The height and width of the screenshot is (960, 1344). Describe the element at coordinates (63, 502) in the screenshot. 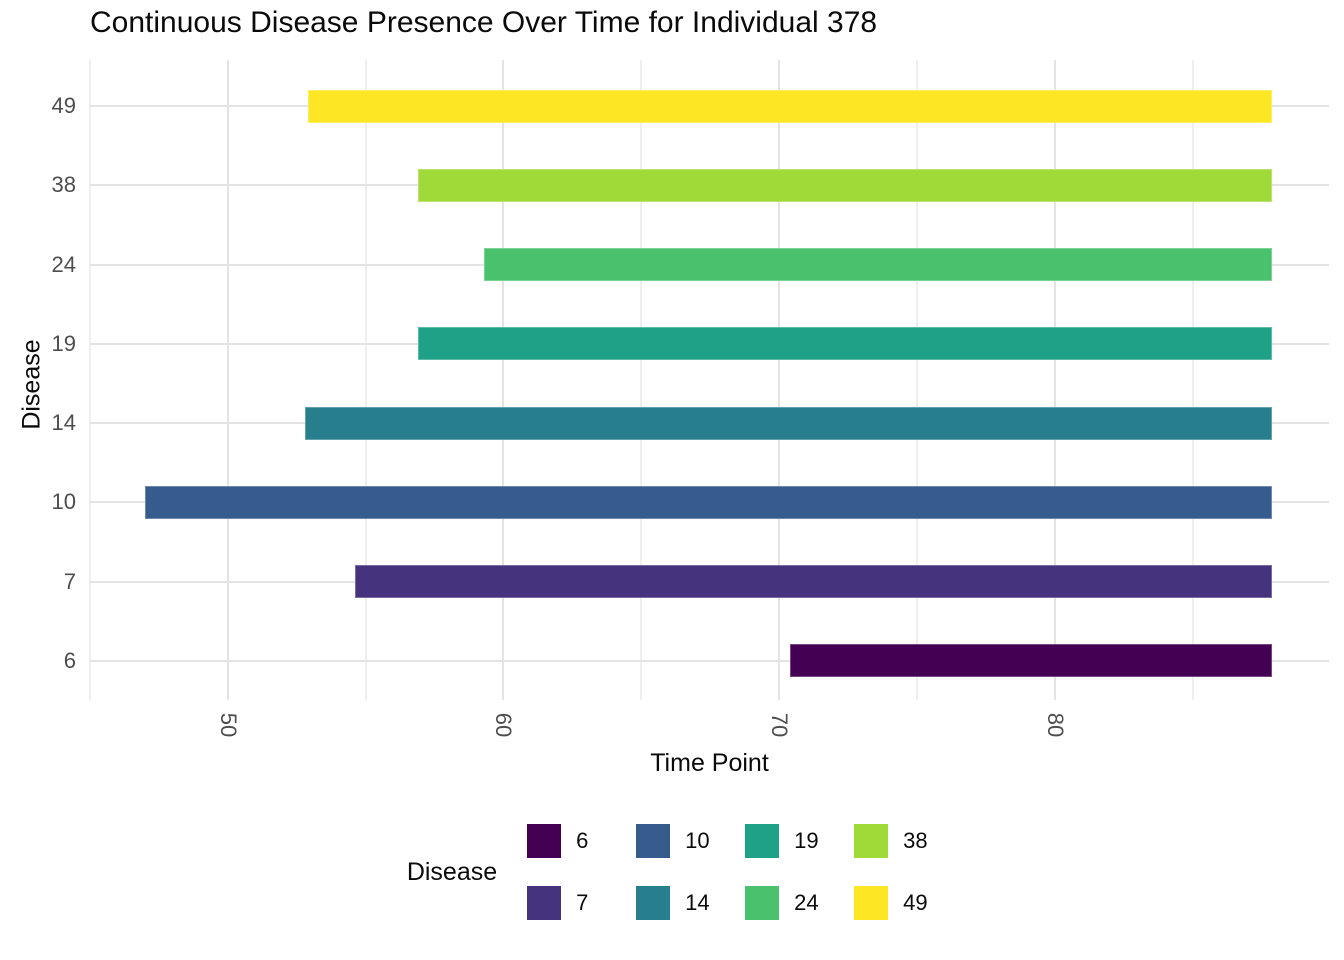

I see `y-tick-label: 10` at that location.